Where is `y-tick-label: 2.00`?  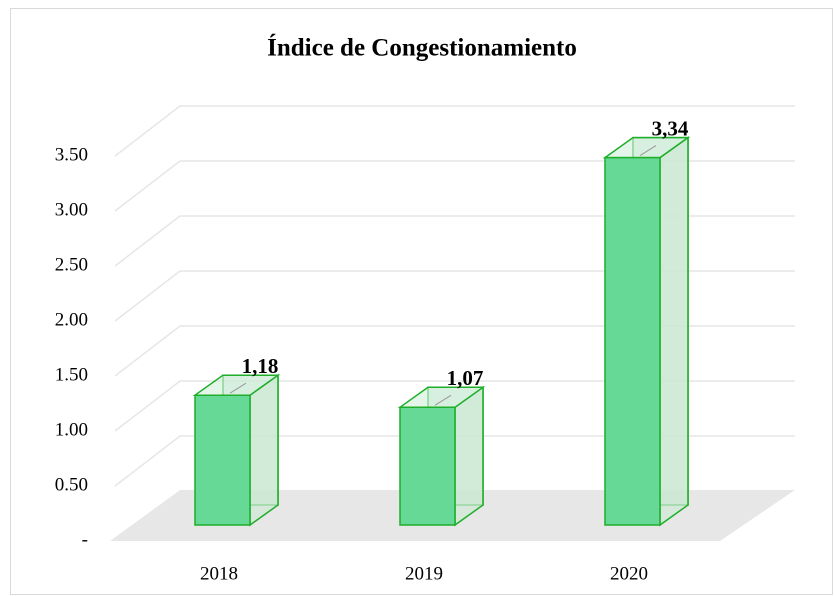 y-tick-label: 2.00 is located at coordinates (71, 319).